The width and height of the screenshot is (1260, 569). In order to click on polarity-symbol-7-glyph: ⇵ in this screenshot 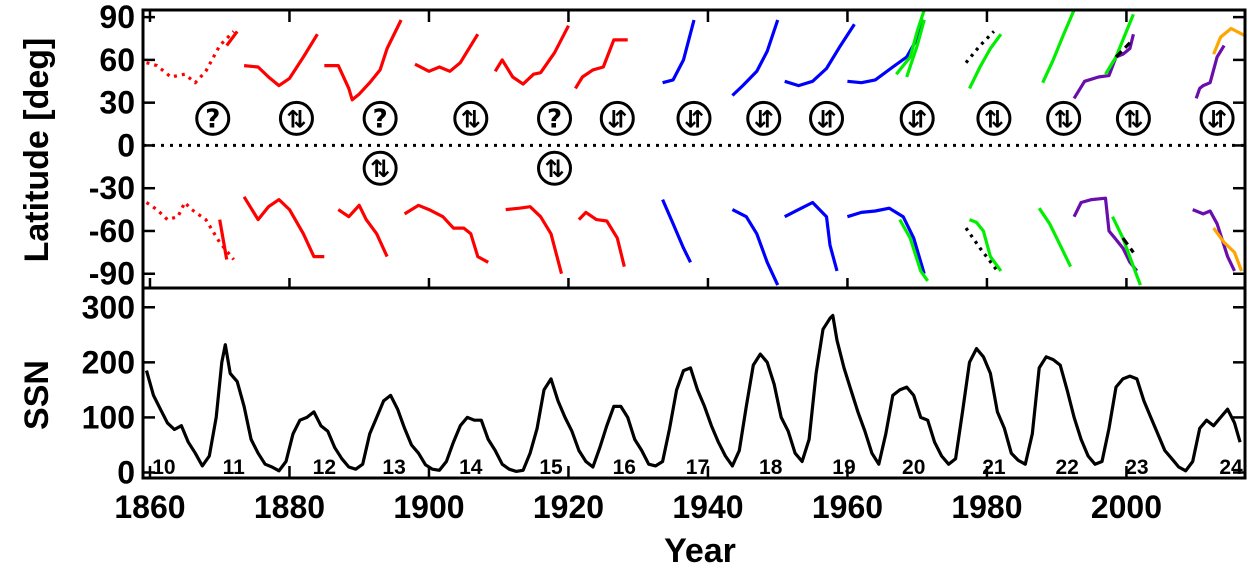, I will do `click(617, 119)`.